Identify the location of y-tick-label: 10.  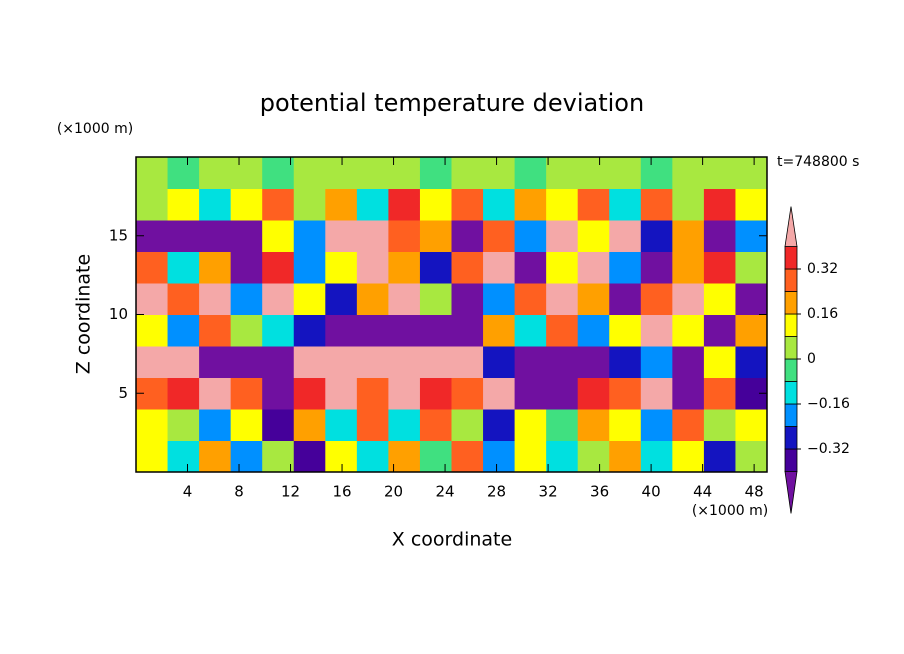
(118, 314).